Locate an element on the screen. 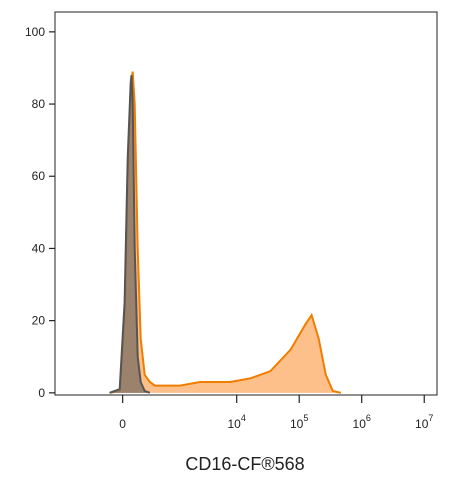  x-tick-power: 5 is located at coordinates (305, 418).